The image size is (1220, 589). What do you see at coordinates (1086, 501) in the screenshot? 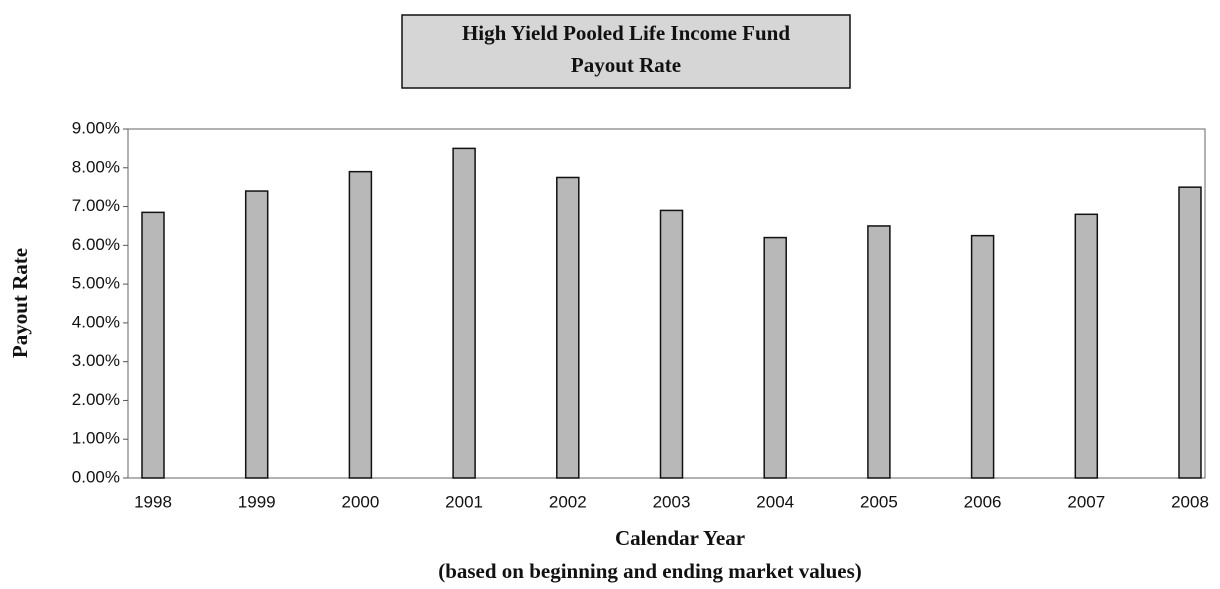
I see `x-tick-label: 2007` at bounding box center [1086, 501].